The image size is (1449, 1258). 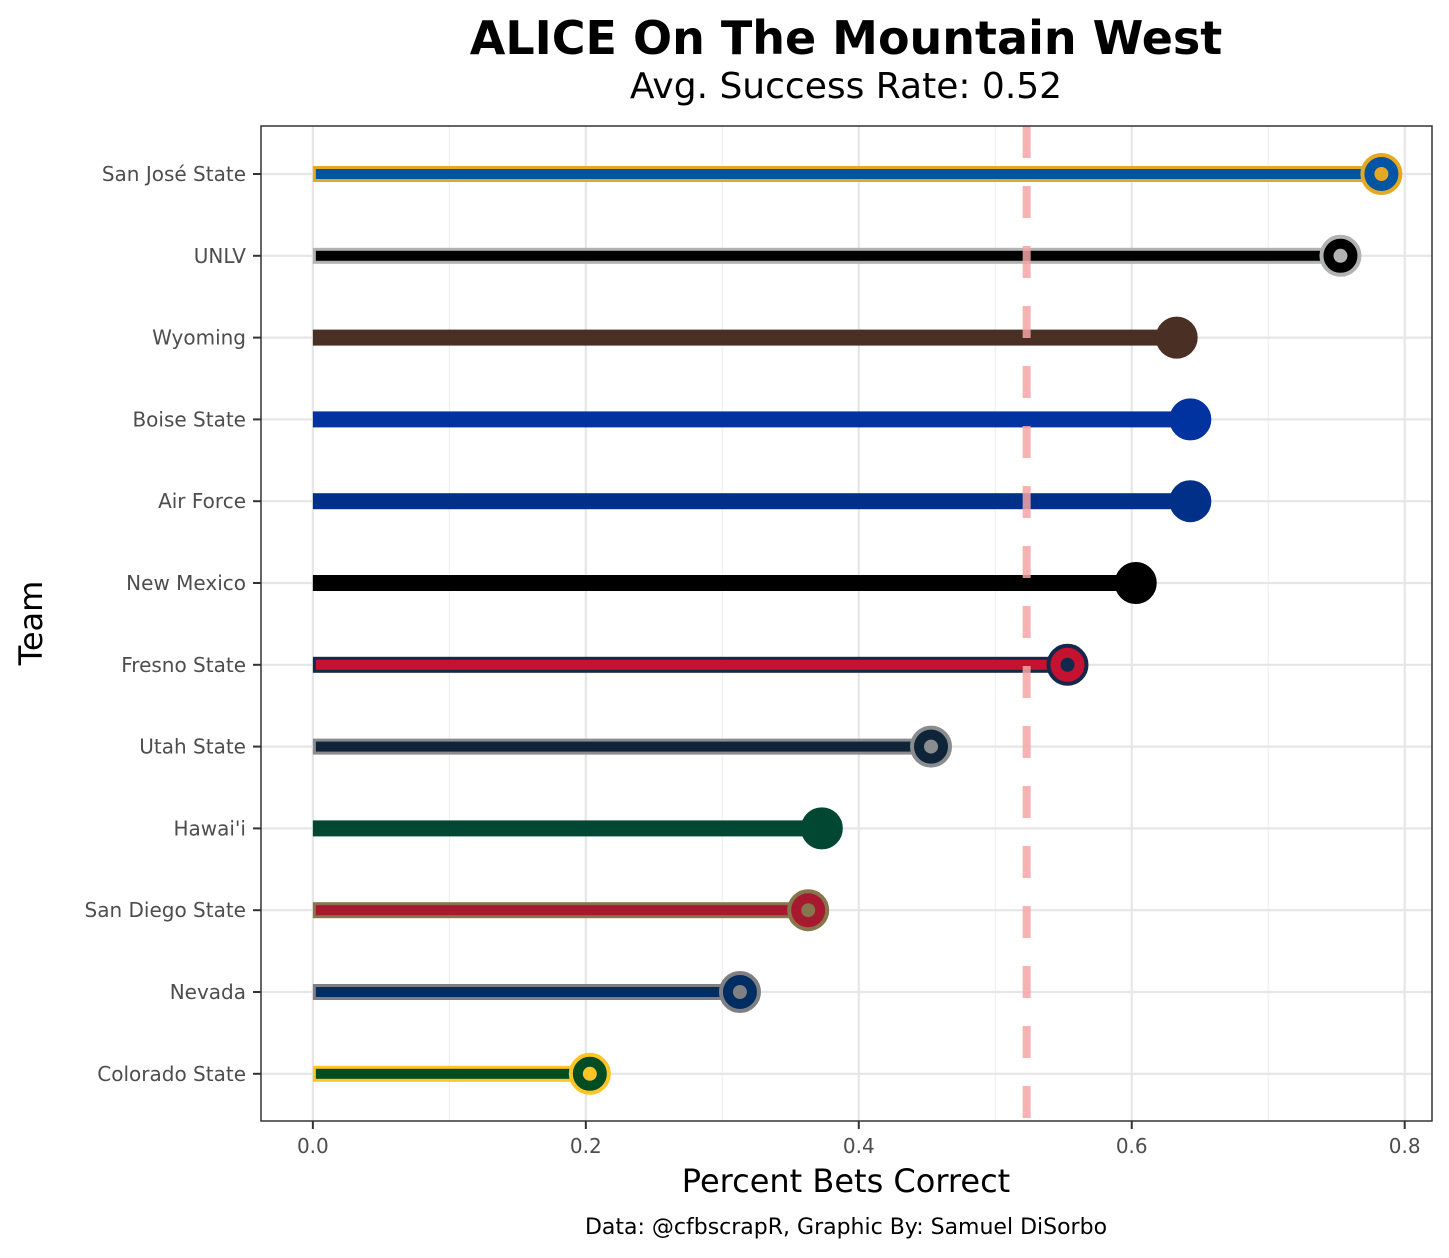 I want to click on x-axis-title: Percent Bets Correct, so click(x=846, y=1181).